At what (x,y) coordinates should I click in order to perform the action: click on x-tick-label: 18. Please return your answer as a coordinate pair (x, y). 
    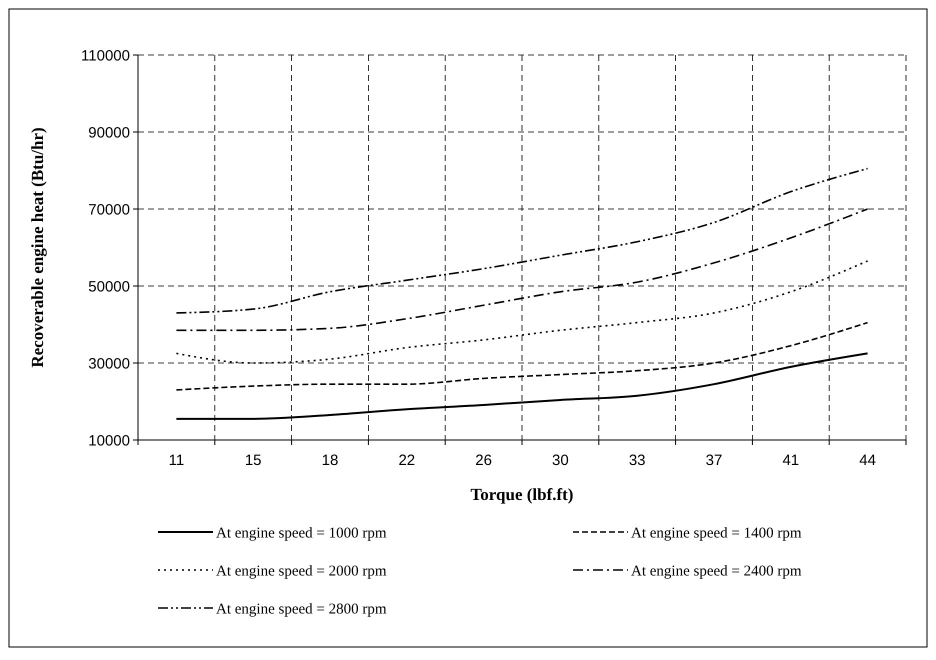
    Looking at the image, I should click on (330, 460).